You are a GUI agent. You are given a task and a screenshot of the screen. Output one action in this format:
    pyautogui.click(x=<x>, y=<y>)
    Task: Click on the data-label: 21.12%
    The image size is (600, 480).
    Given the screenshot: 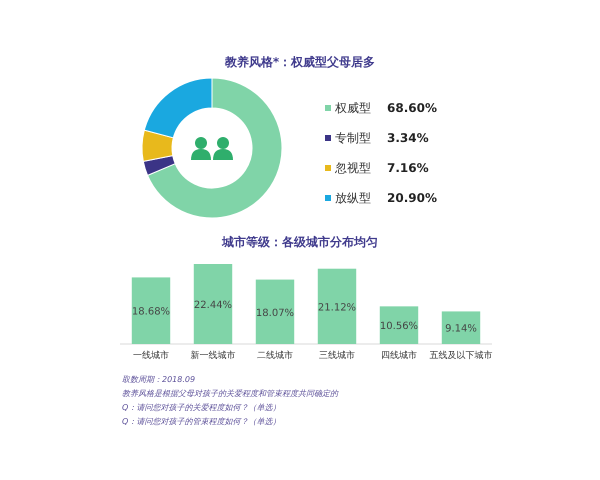 What is the action you would take?
    pyautogui.click(x=337, y=308)
    